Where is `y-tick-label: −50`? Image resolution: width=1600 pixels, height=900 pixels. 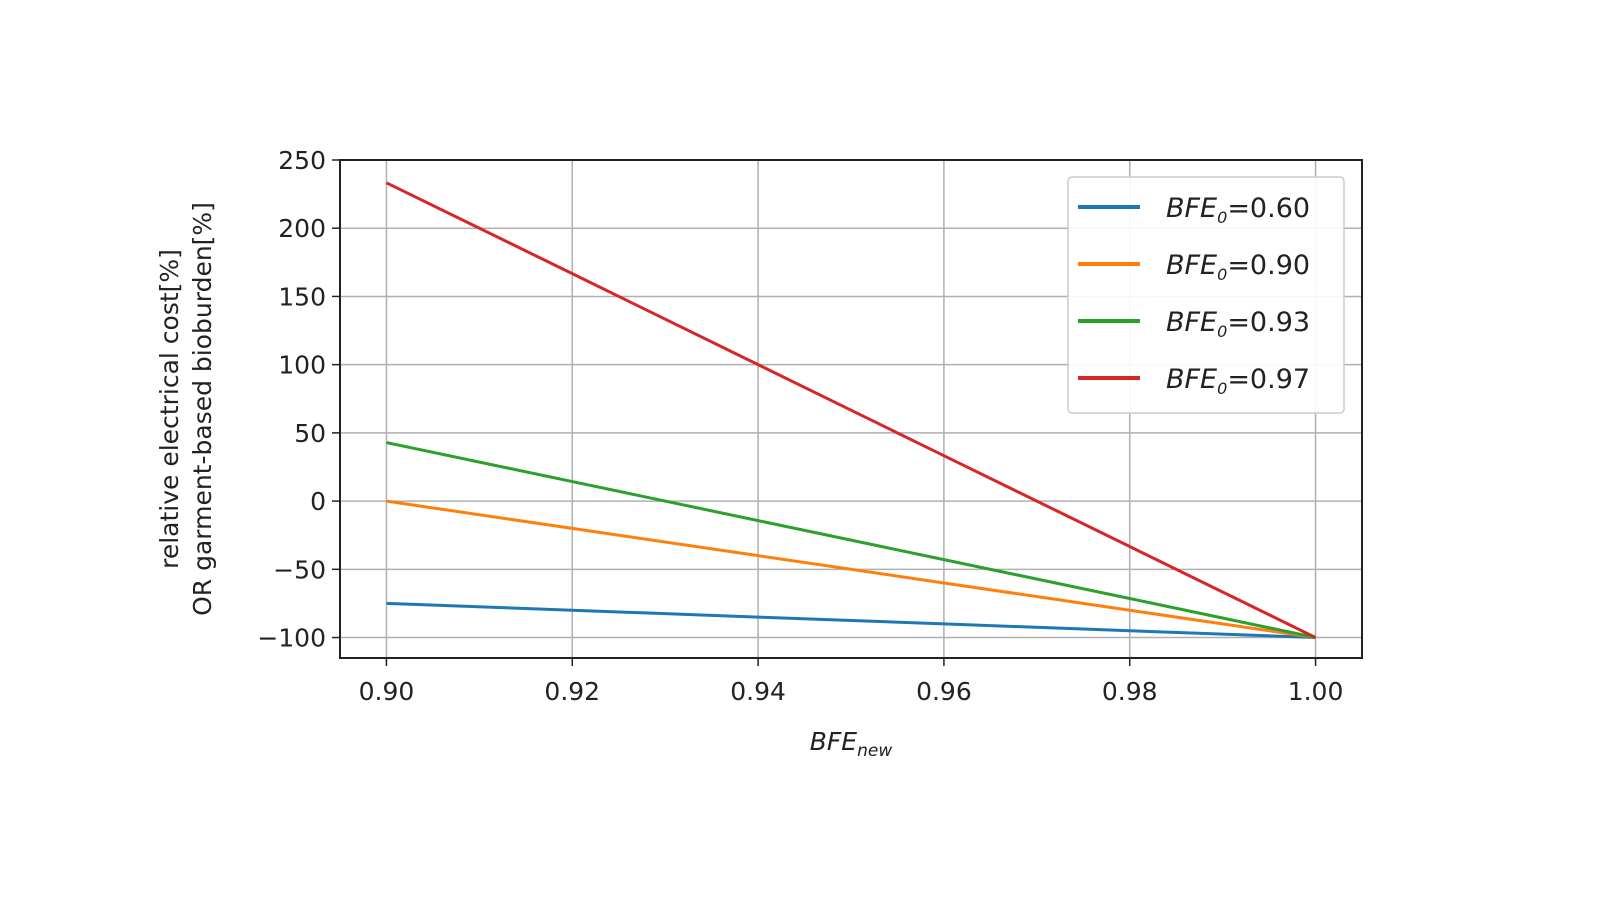
y-tick-label: −50 is located at coordinates (299, 569).